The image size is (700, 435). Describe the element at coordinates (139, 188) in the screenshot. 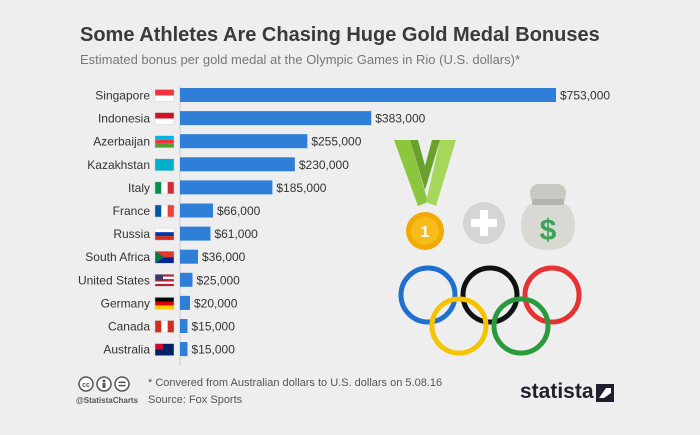

I see `category-label-italy: Italy` at that location.